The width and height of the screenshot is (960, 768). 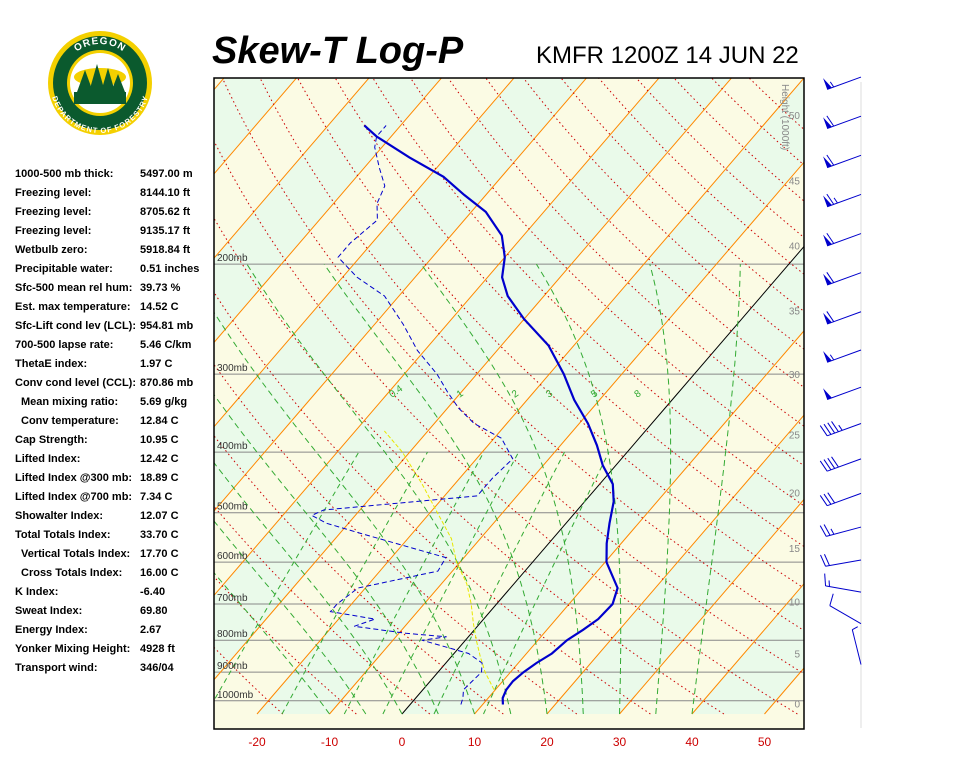 I want to click on stat-value: 5918.84 ft, so click(x=165, y=250).